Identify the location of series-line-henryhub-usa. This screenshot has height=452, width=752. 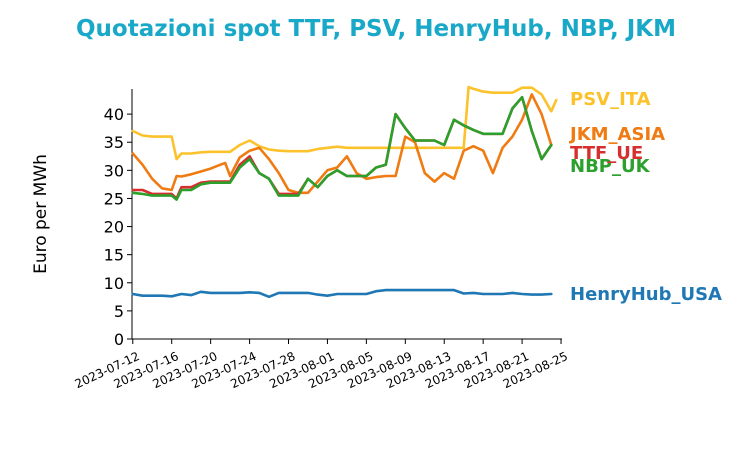
(342, 293).